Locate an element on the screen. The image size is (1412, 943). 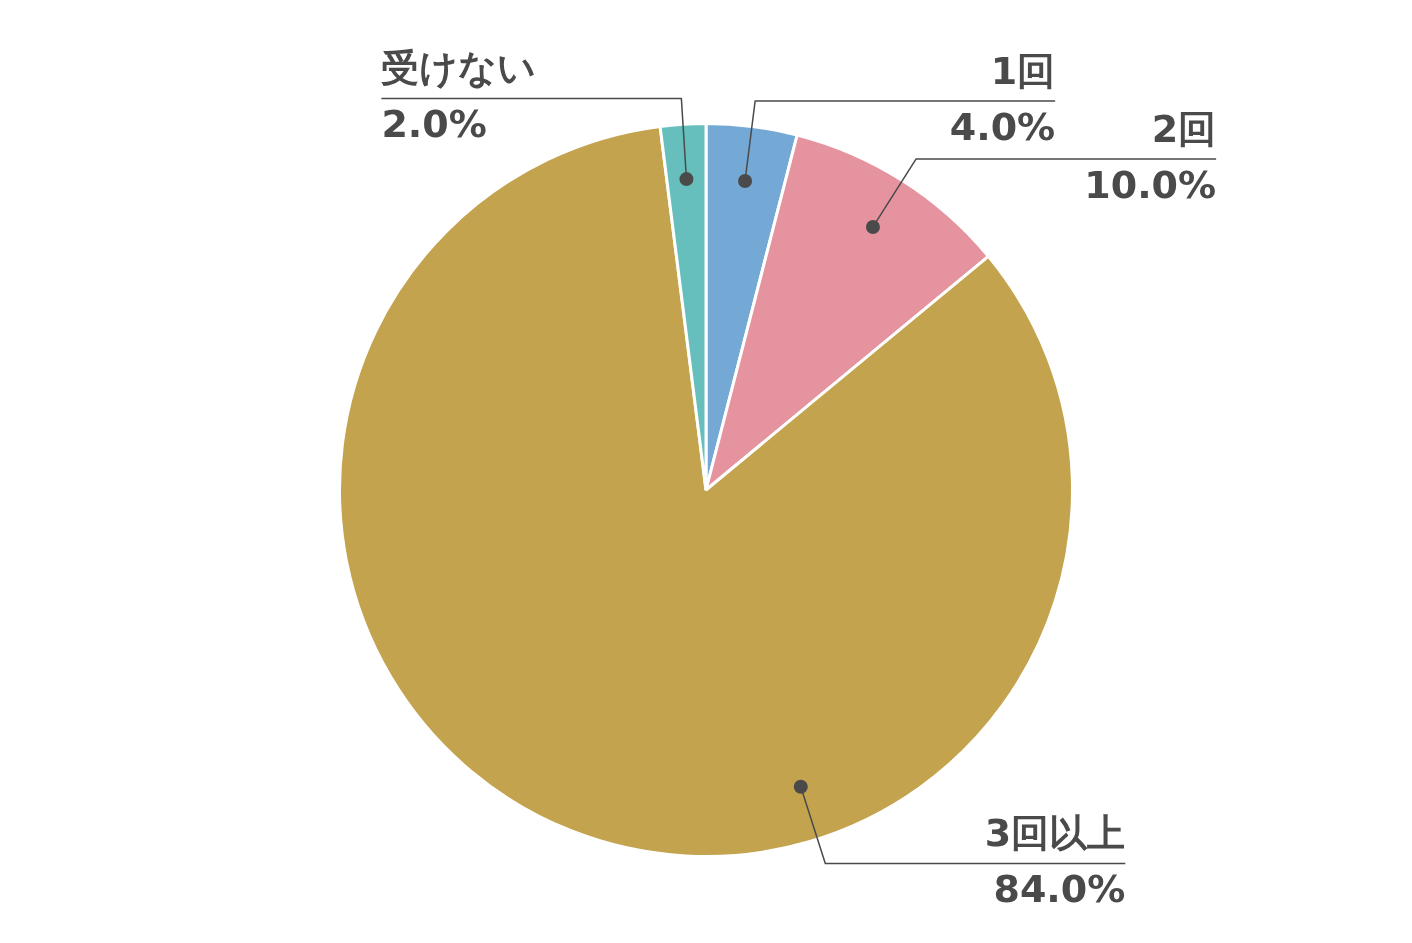
slice-label: 2回 is located at coordinates (1184, 128).